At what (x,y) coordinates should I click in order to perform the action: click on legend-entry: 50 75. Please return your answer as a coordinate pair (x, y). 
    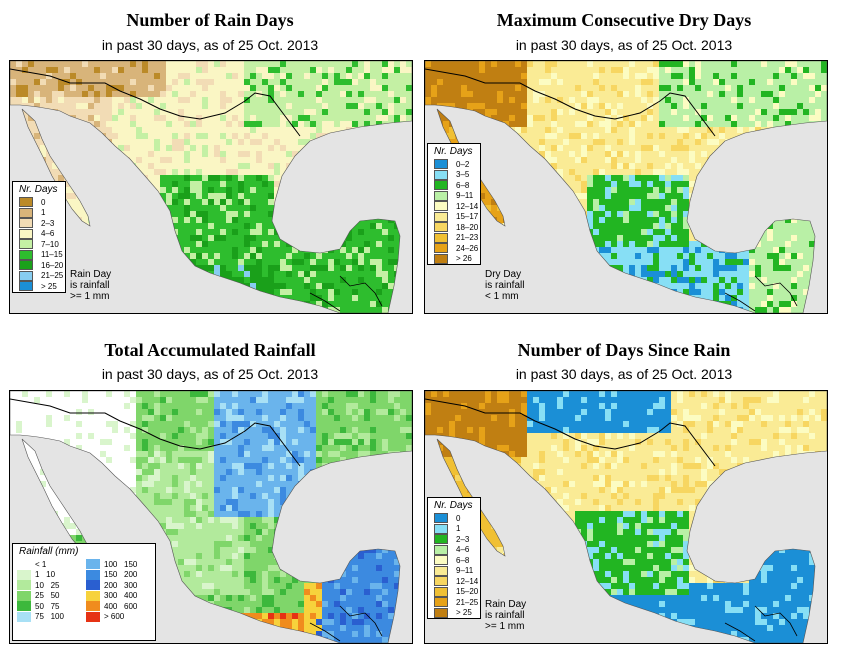
    Looking at the image, I should click on (51, 606).